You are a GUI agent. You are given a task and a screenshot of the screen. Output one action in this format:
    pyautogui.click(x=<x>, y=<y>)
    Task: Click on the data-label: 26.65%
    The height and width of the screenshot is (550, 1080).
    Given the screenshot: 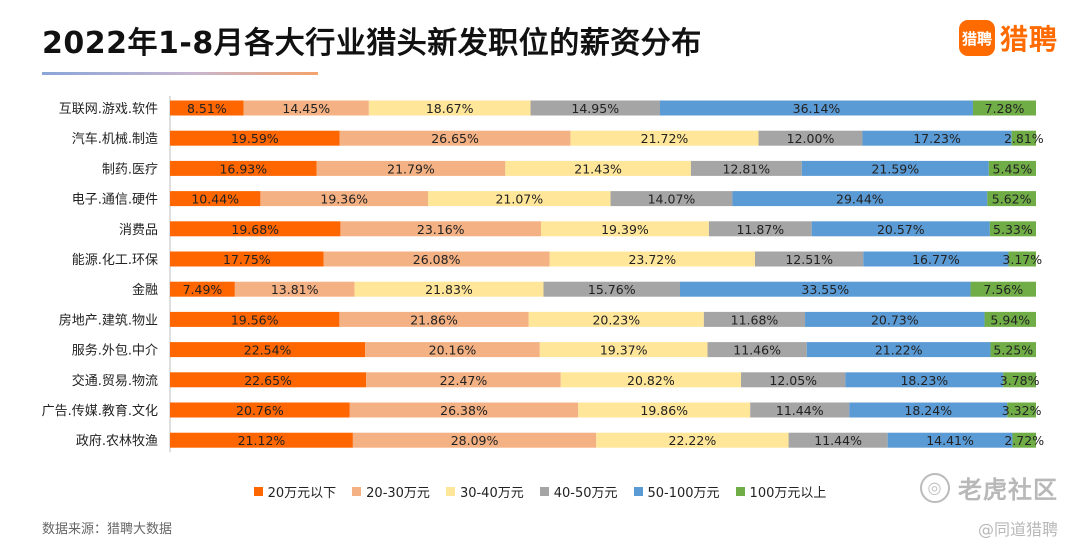 What is the action you would take?
    pyautogui.click(x=455, y=138)
    